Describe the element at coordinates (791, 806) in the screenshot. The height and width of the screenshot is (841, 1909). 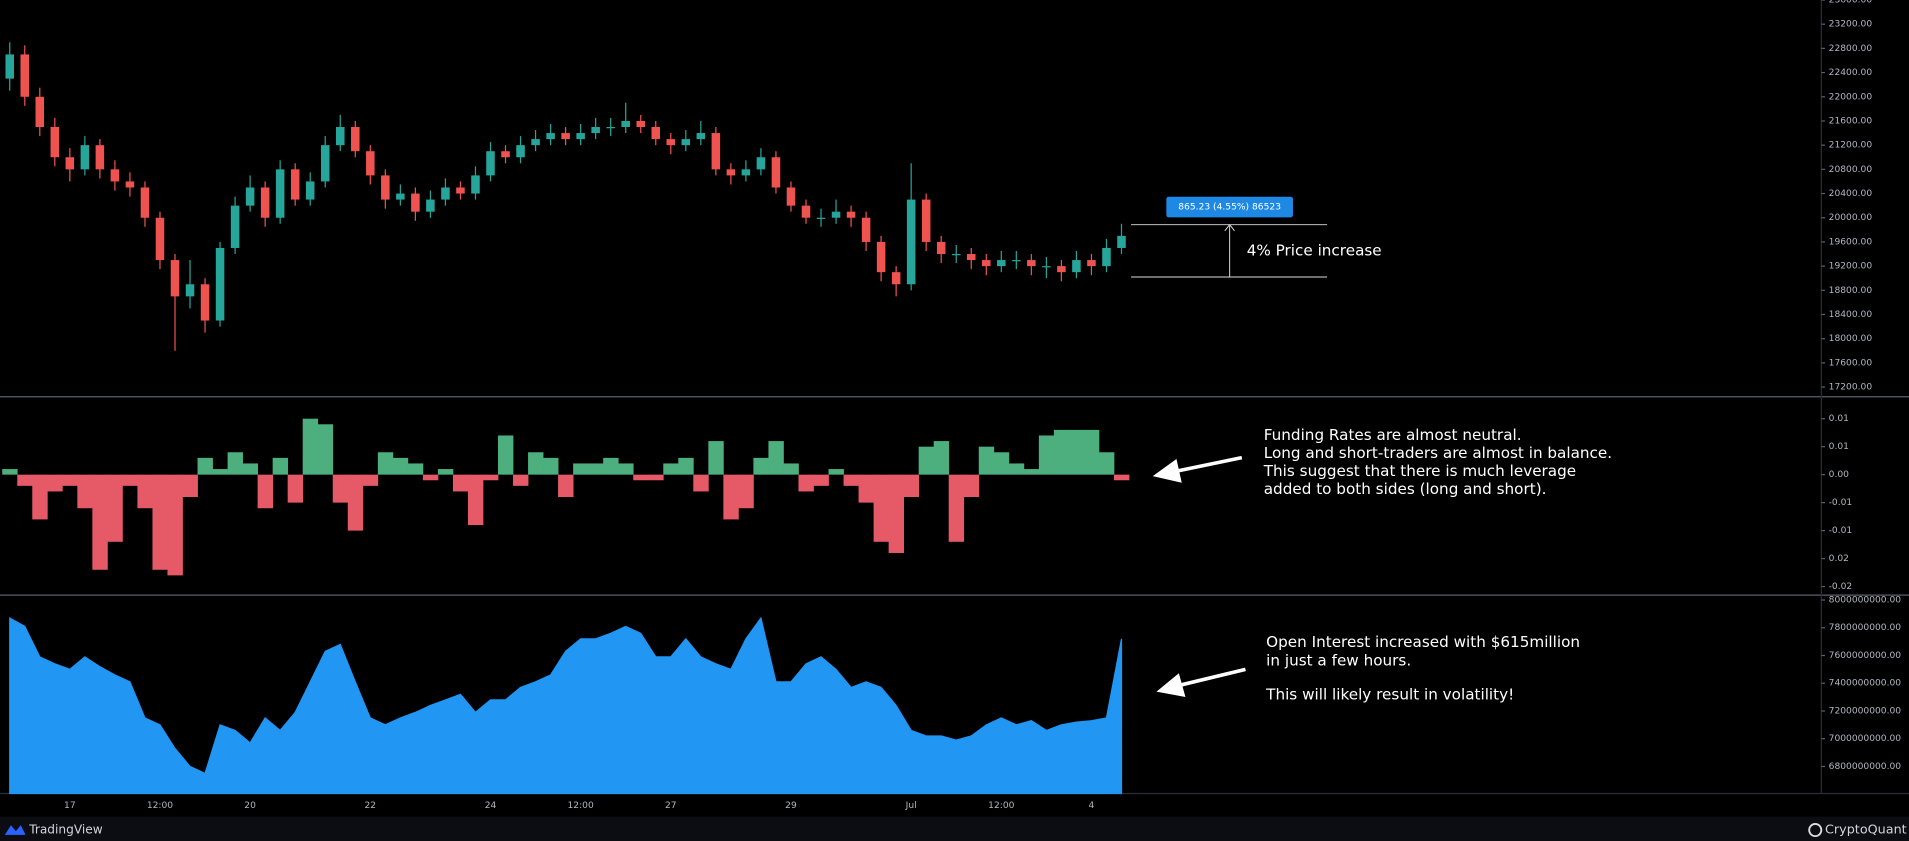
I see `x-tick-label: 29` at that location.